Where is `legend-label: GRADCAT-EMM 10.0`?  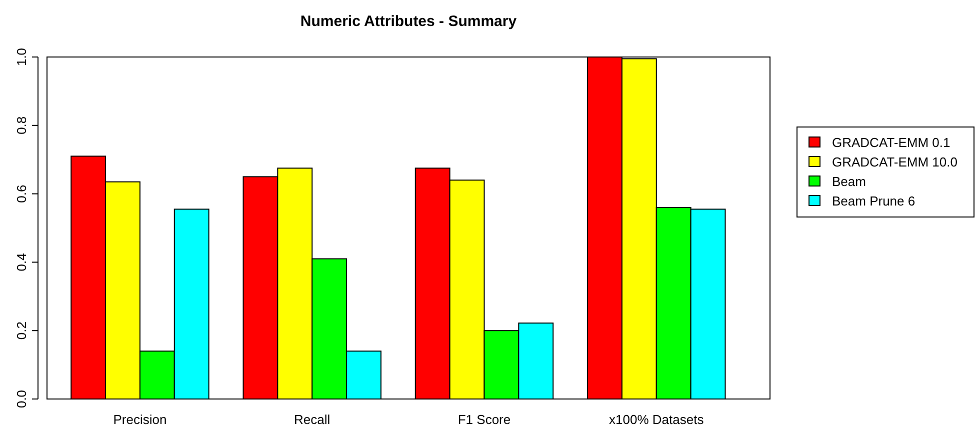 legend-label: GRADCAT-EMM 10.0 is located at coordinates (895, 162).